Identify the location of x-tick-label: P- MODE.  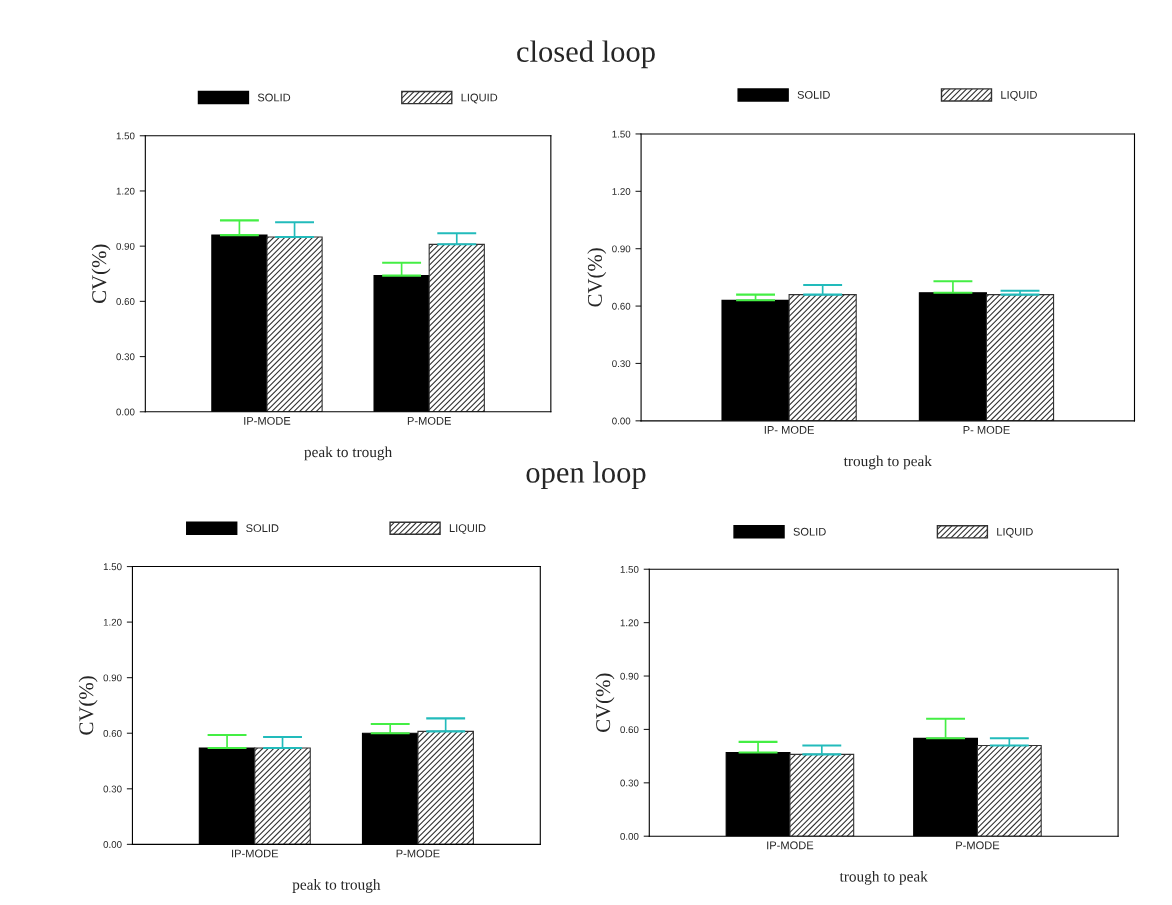
(986, 429).